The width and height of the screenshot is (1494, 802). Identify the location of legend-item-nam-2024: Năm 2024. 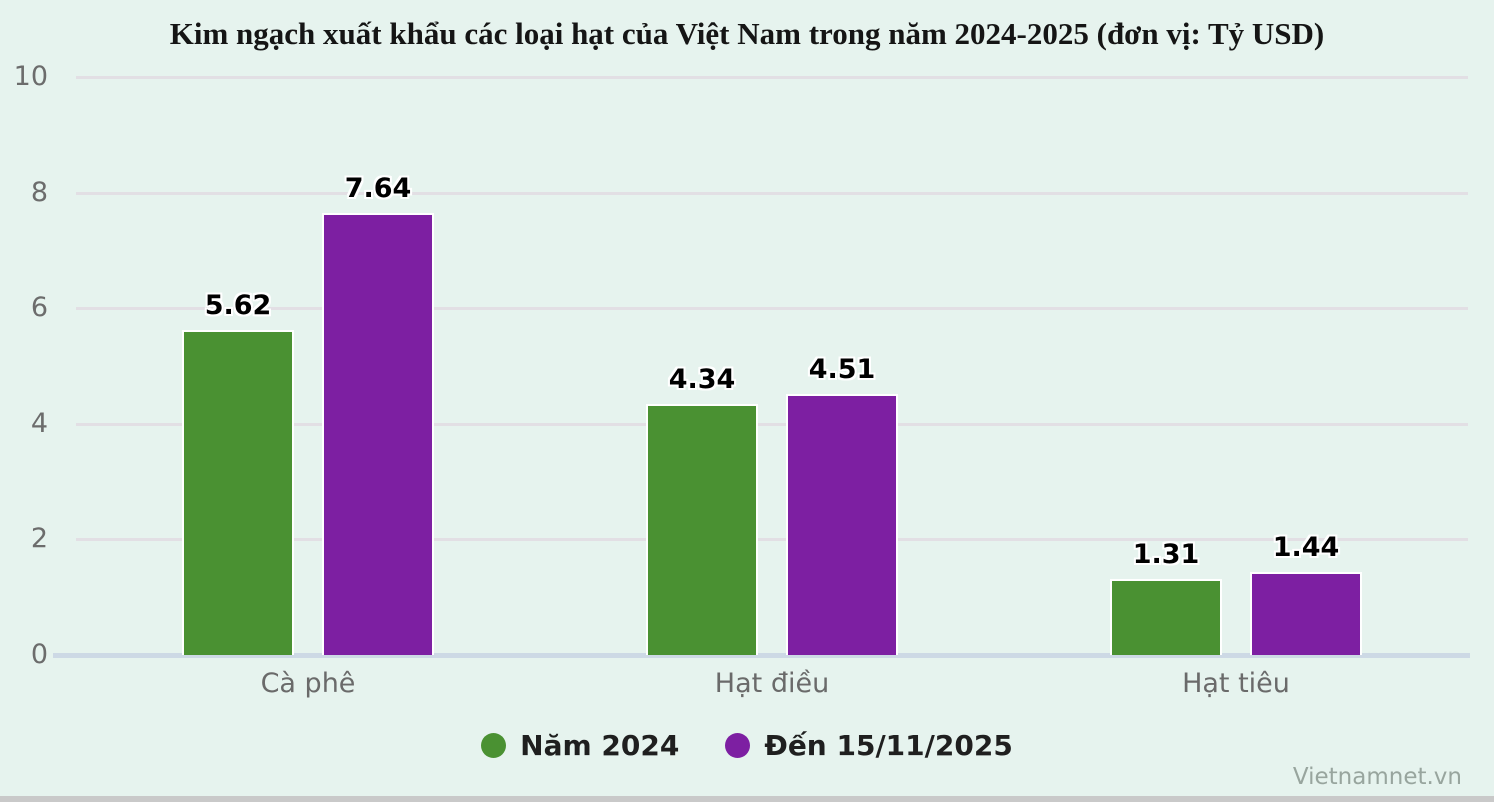
(580, 745).